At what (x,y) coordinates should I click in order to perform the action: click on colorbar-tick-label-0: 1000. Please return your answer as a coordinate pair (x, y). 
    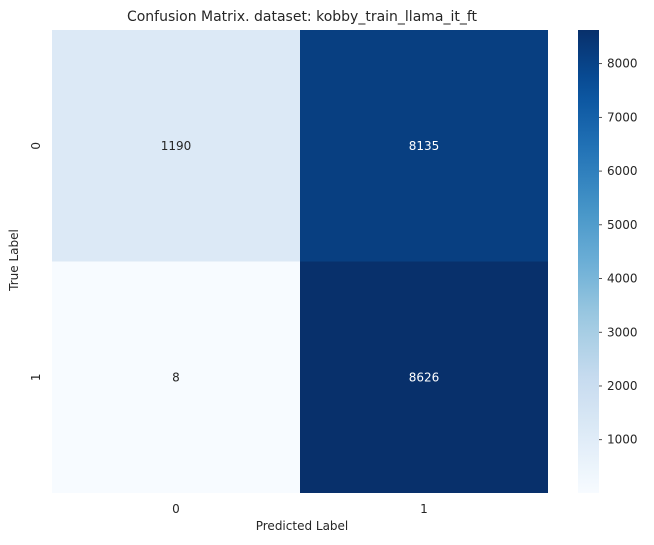
    Looking at the image, I should click on (622, 440).